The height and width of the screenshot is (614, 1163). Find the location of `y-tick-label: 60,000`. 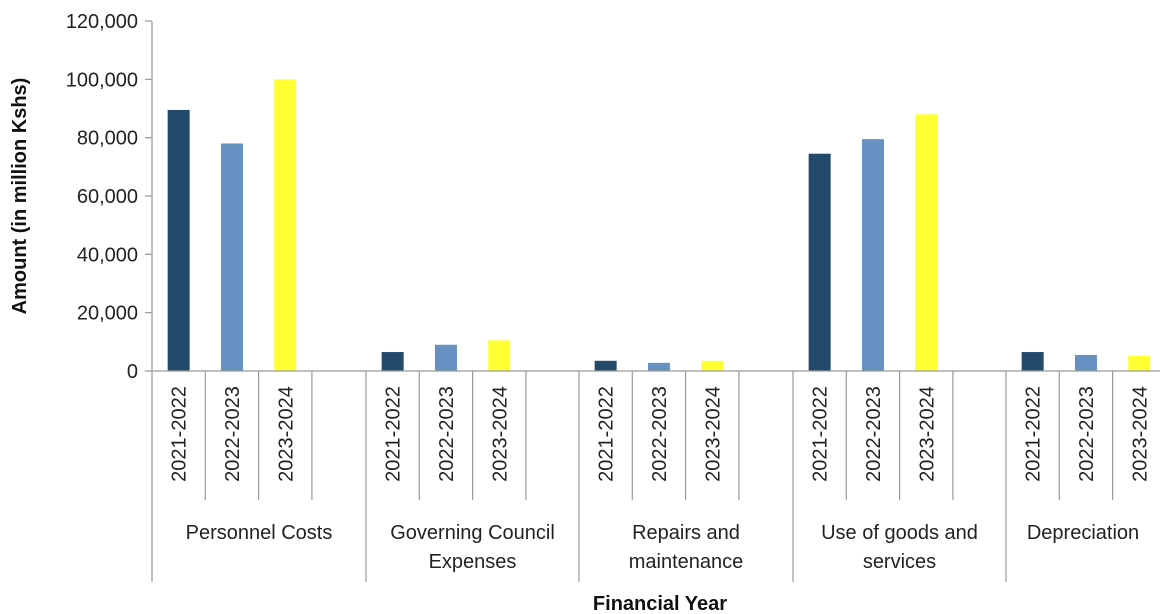

y-tick-label: 60,000 is located at coordinates (107, 197).